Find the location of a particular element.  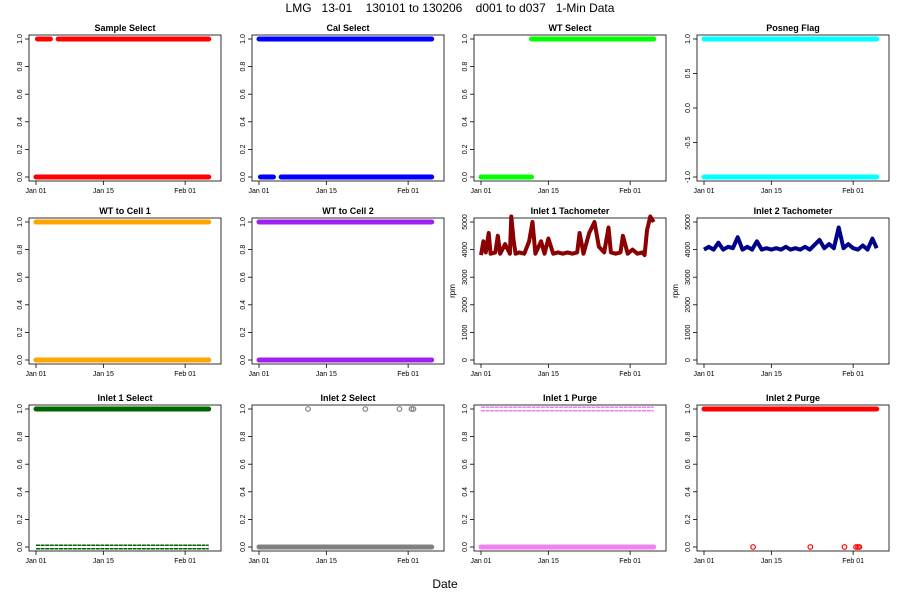

y-tick-label: -1.0 is located at coordinates (688, 177).